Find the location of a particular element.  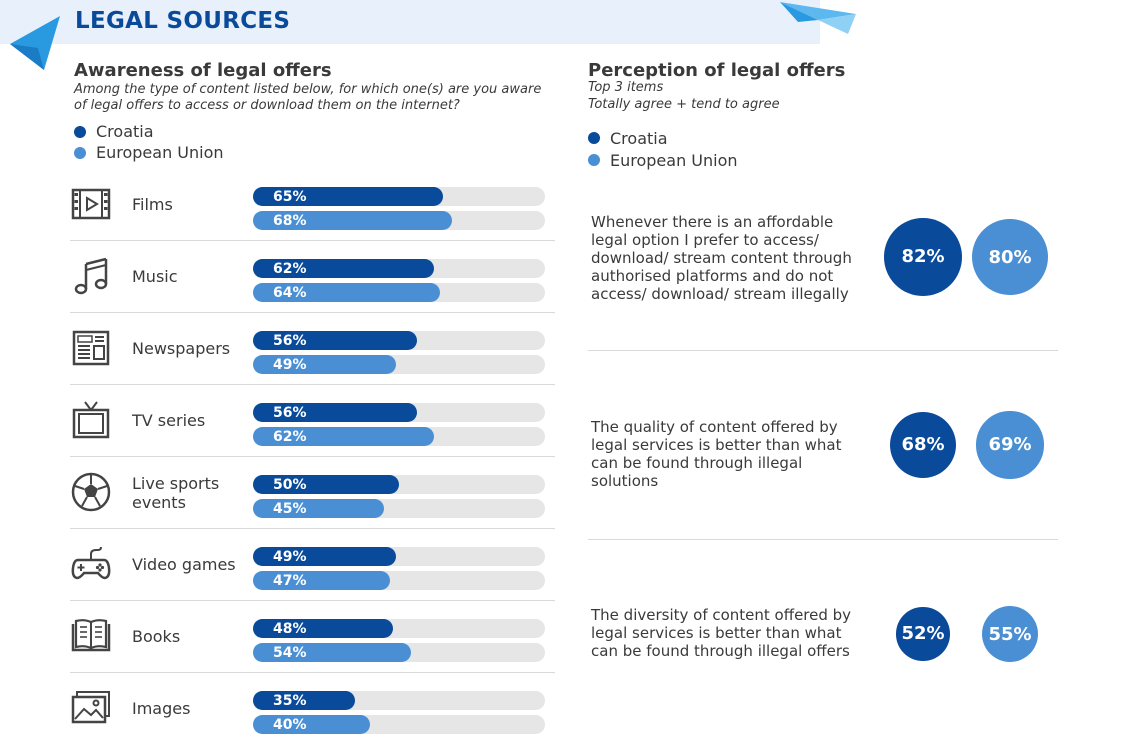

circle-eu: 69% is located at coordinates (1010, 445).